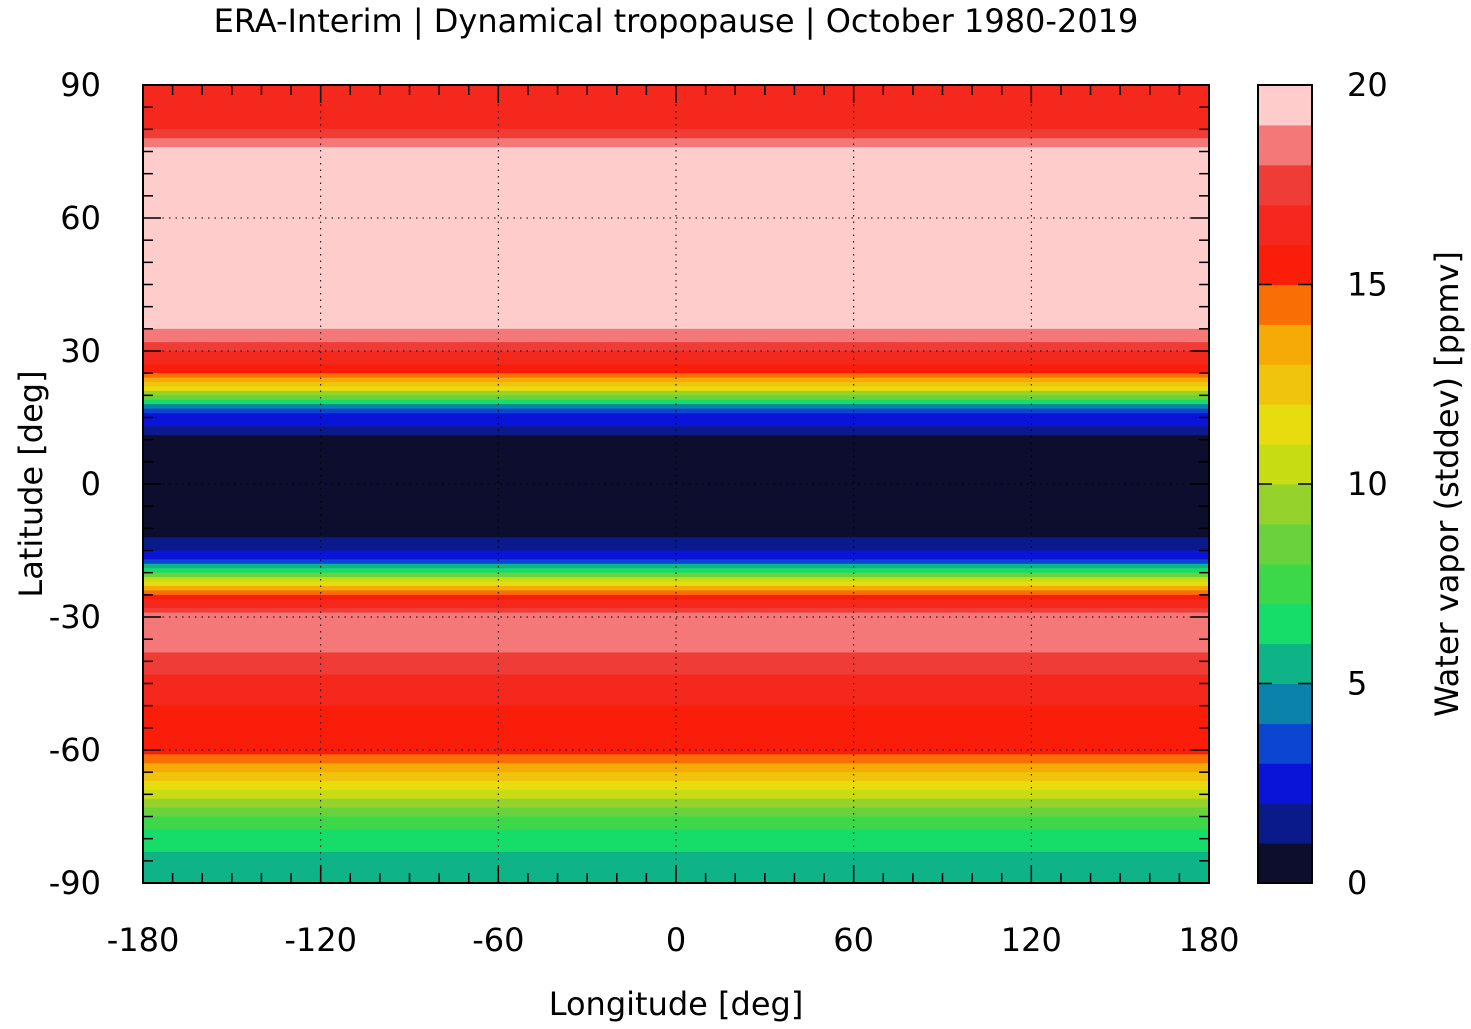  What do you see at coordinates (1031, 940) in the screenshot?
I see `x-tick-label: 120` at bounding box center [1031, 940].